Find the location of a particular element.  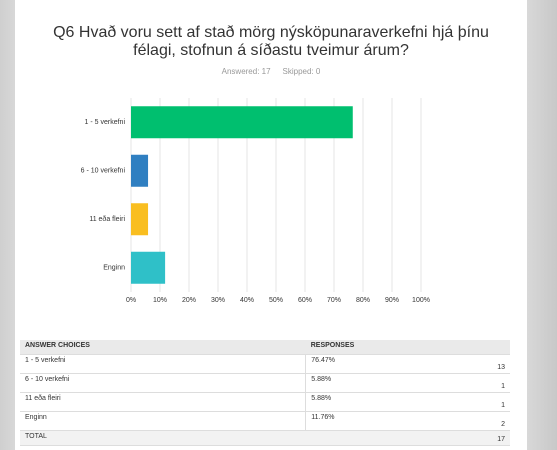

table-cell: 1 - 5 verkefni is located at coordinates (163, 364).